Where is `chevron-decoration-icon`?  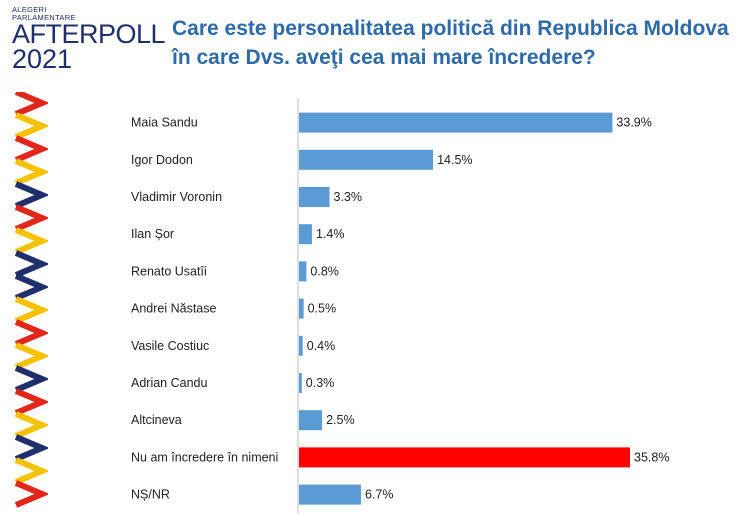
chevron-decoration-icon is located at coordinates (31, 300).